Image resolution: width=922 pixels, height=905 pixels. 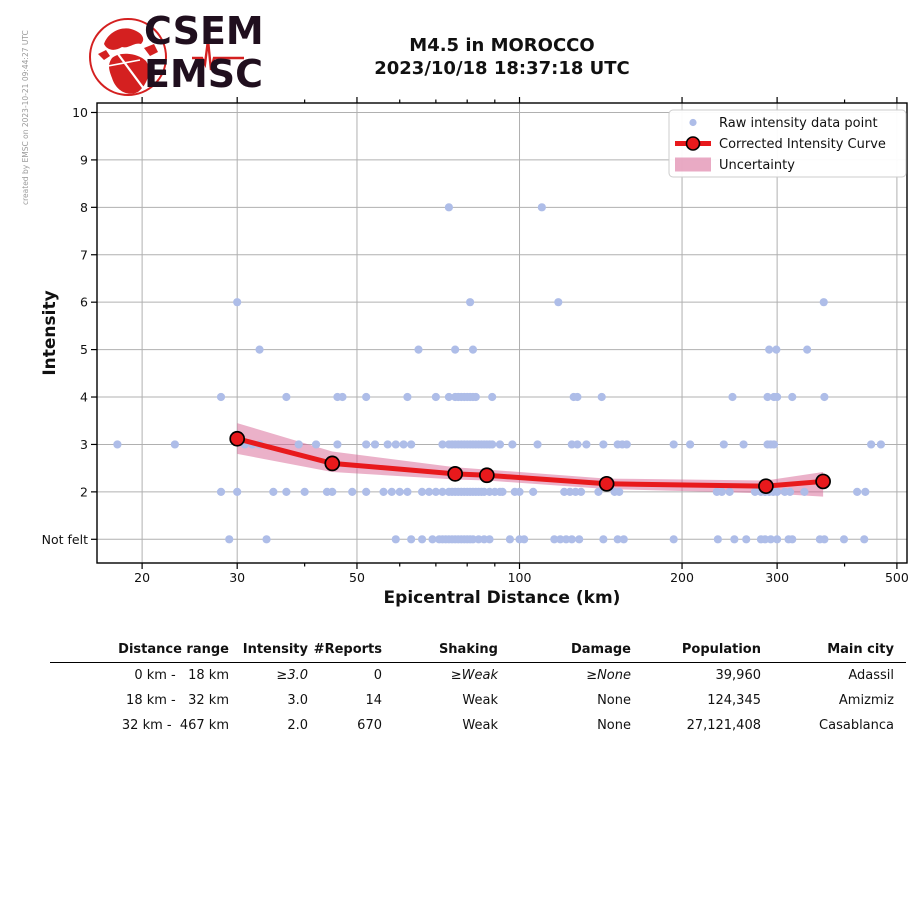 I want to click on legend-label: Corrected Intensity Curve, so click(x=802, y=144).